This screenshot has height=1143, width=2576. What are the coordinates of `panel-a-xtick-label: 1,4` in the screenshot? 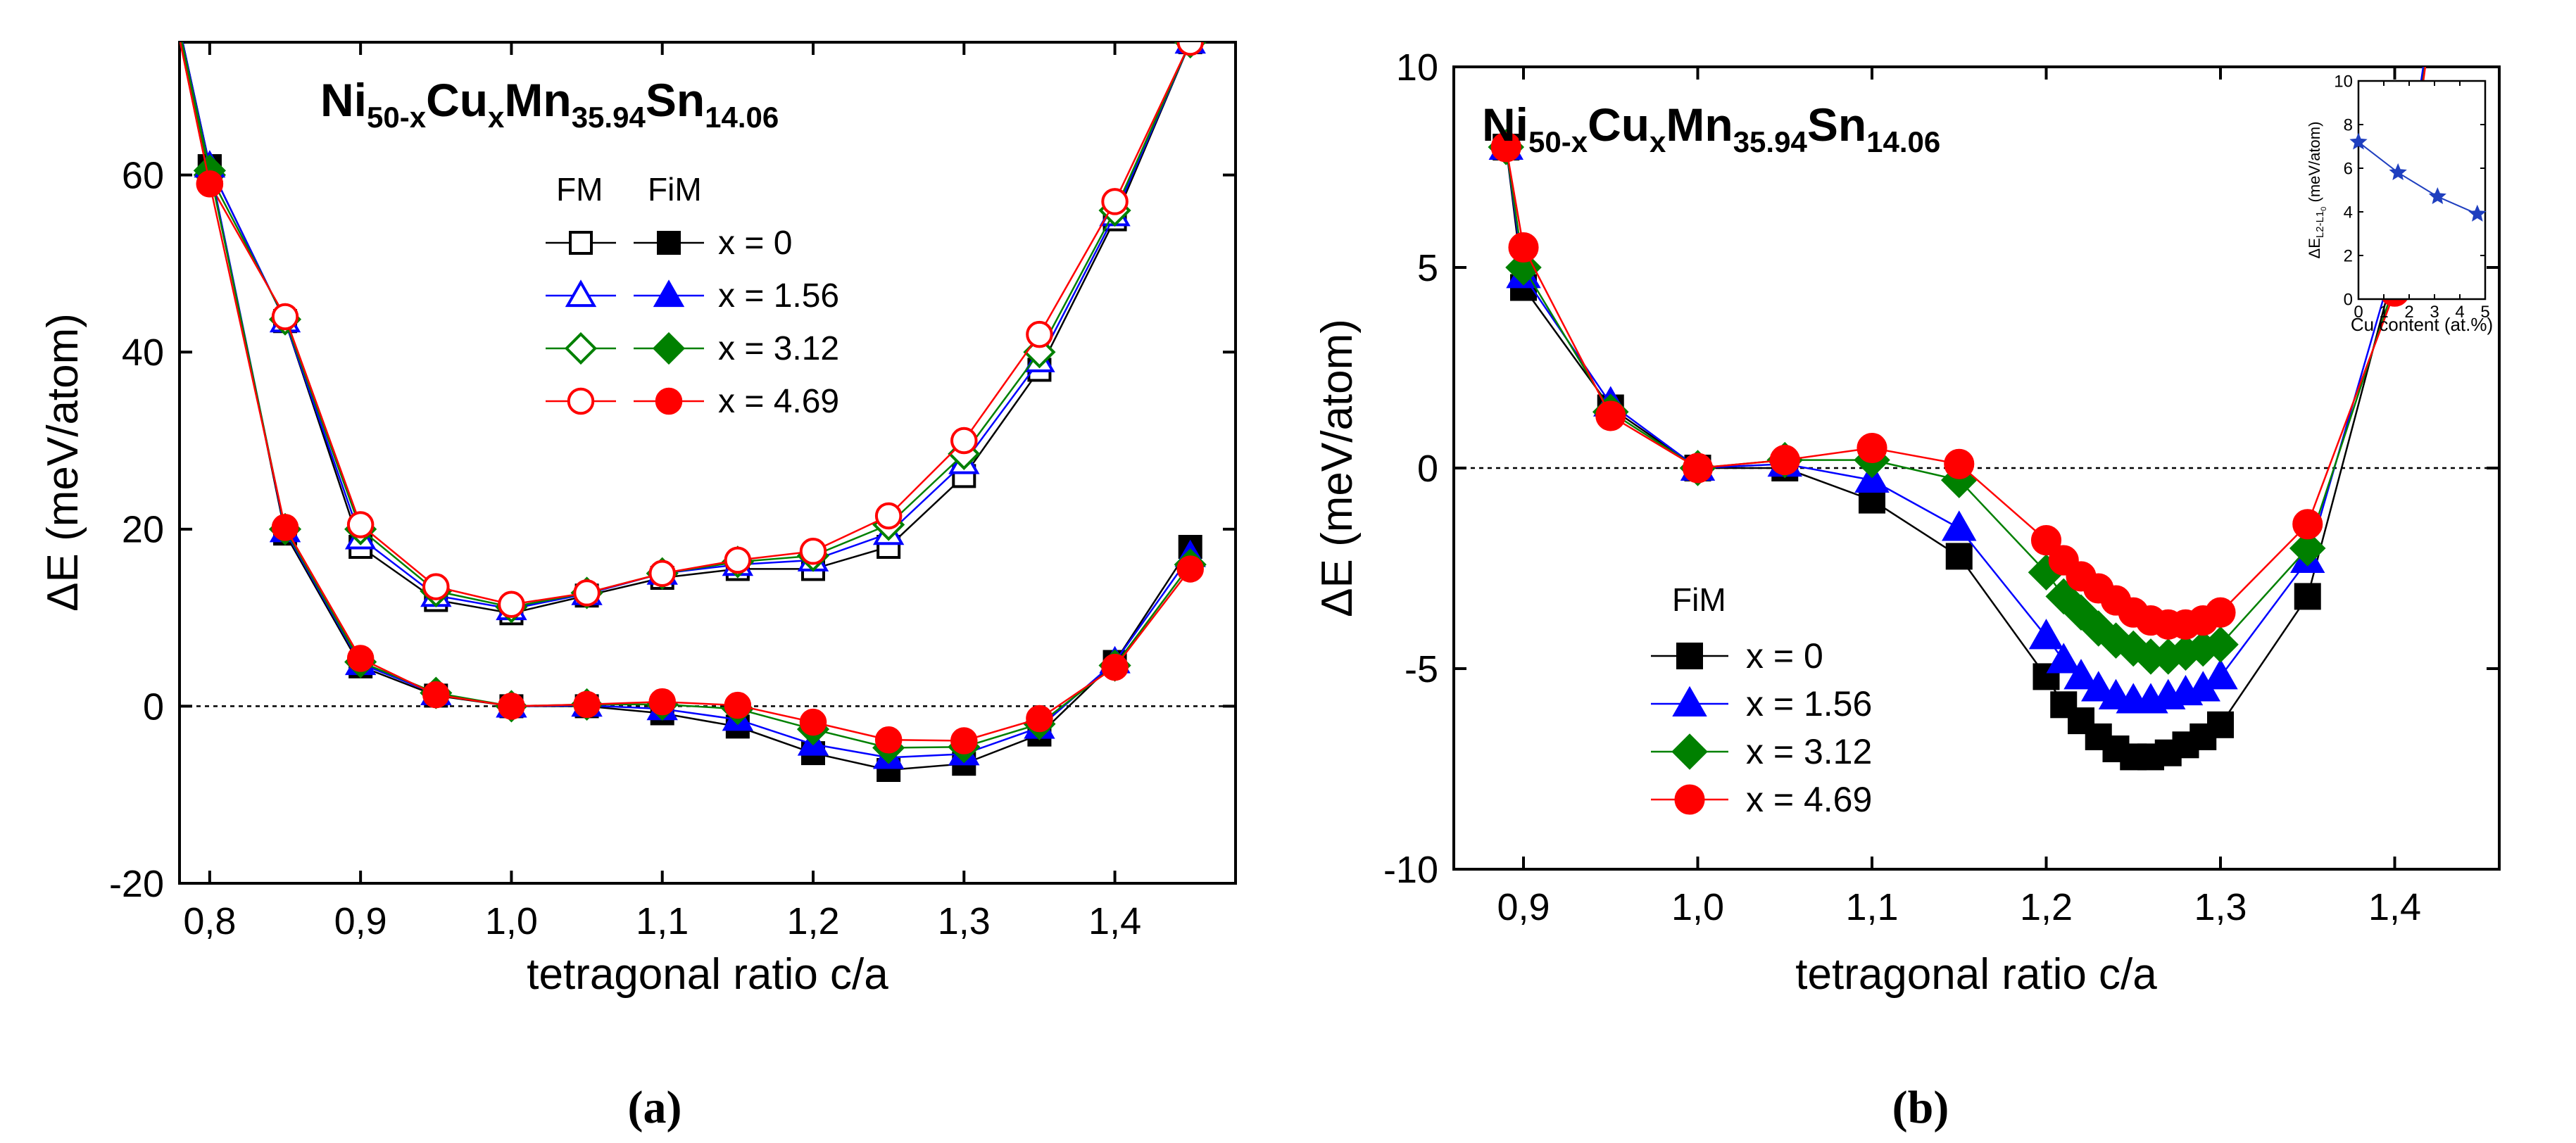 It's located at (1115, 921).